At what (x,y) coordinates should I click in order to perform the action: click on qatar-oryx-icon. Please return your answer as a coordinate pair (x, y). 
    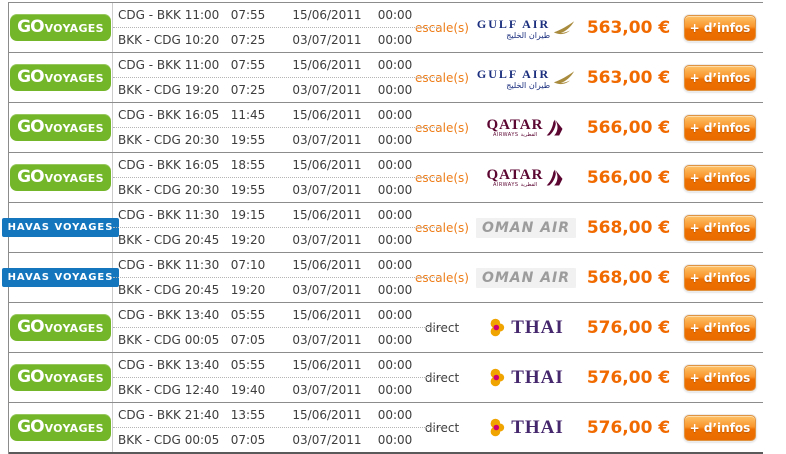
    Looking at the image, I should click on (555, 177).